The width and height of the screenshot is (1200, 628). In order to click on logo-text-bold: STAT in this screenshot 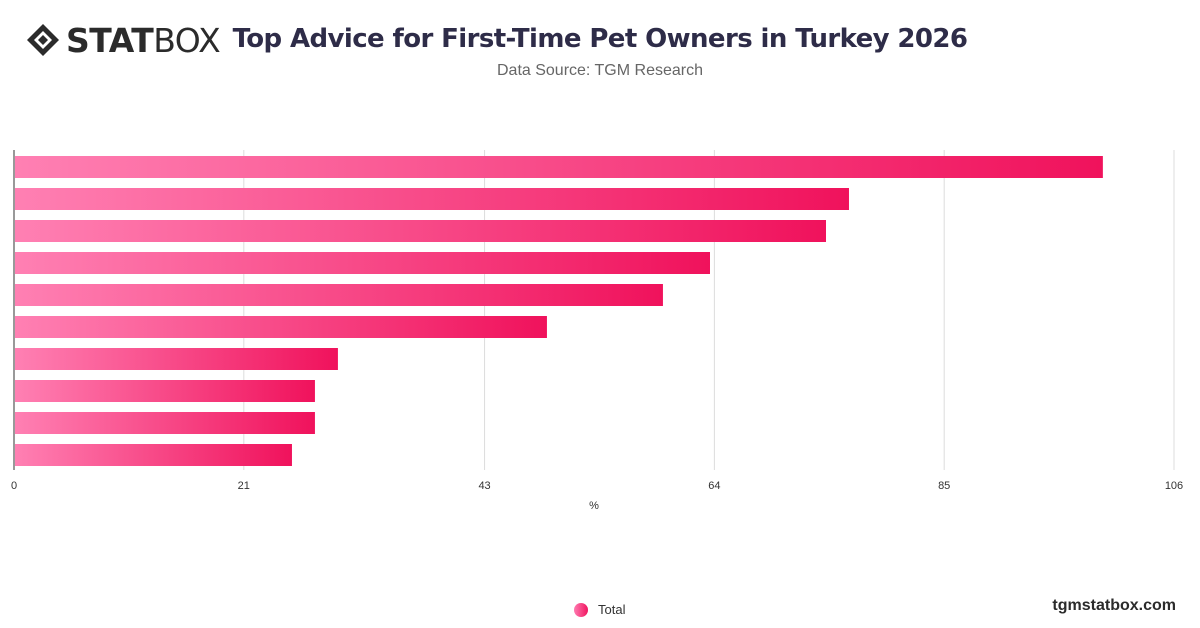, I will do `click(110, 40)`.